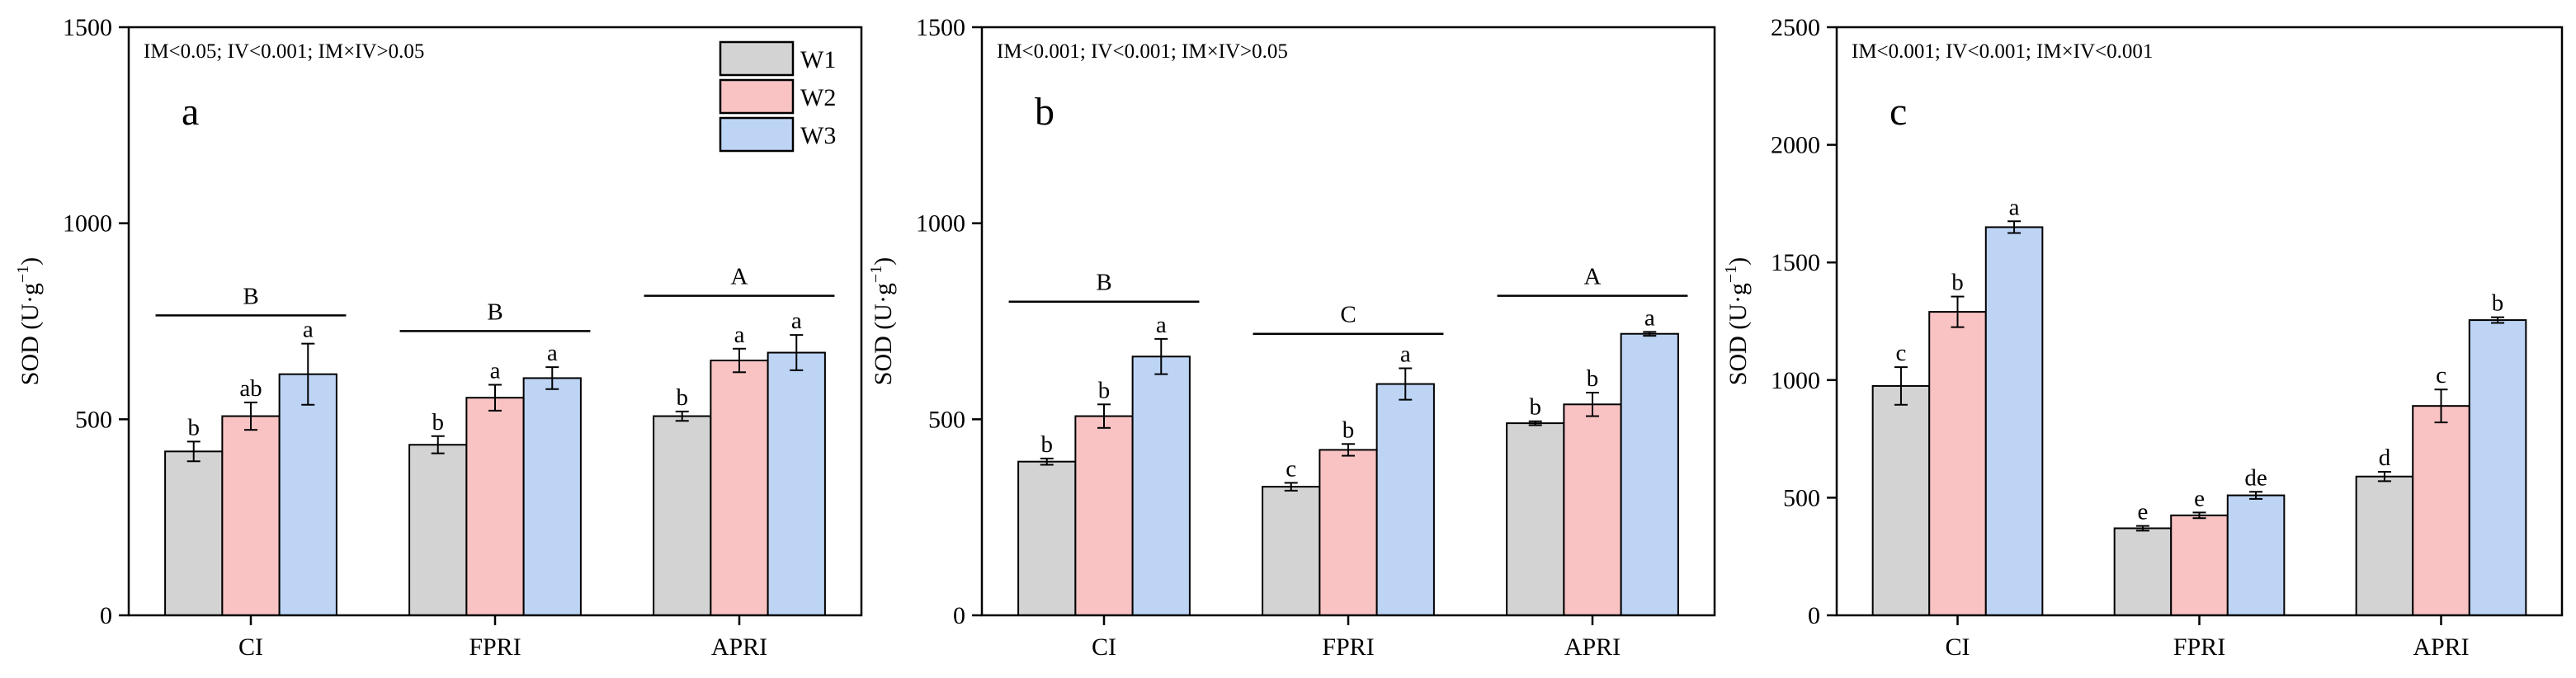  Describe the element at coordinates (1044, 112) in the screenshot. I see `panel-letter: b` at that location.